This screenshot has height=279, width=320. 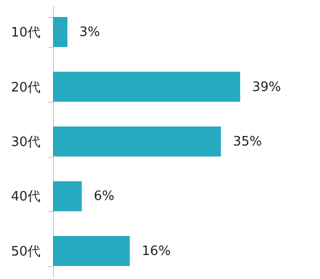 I want to click on y-tick-label: 30代, so click(x=25, y=142).